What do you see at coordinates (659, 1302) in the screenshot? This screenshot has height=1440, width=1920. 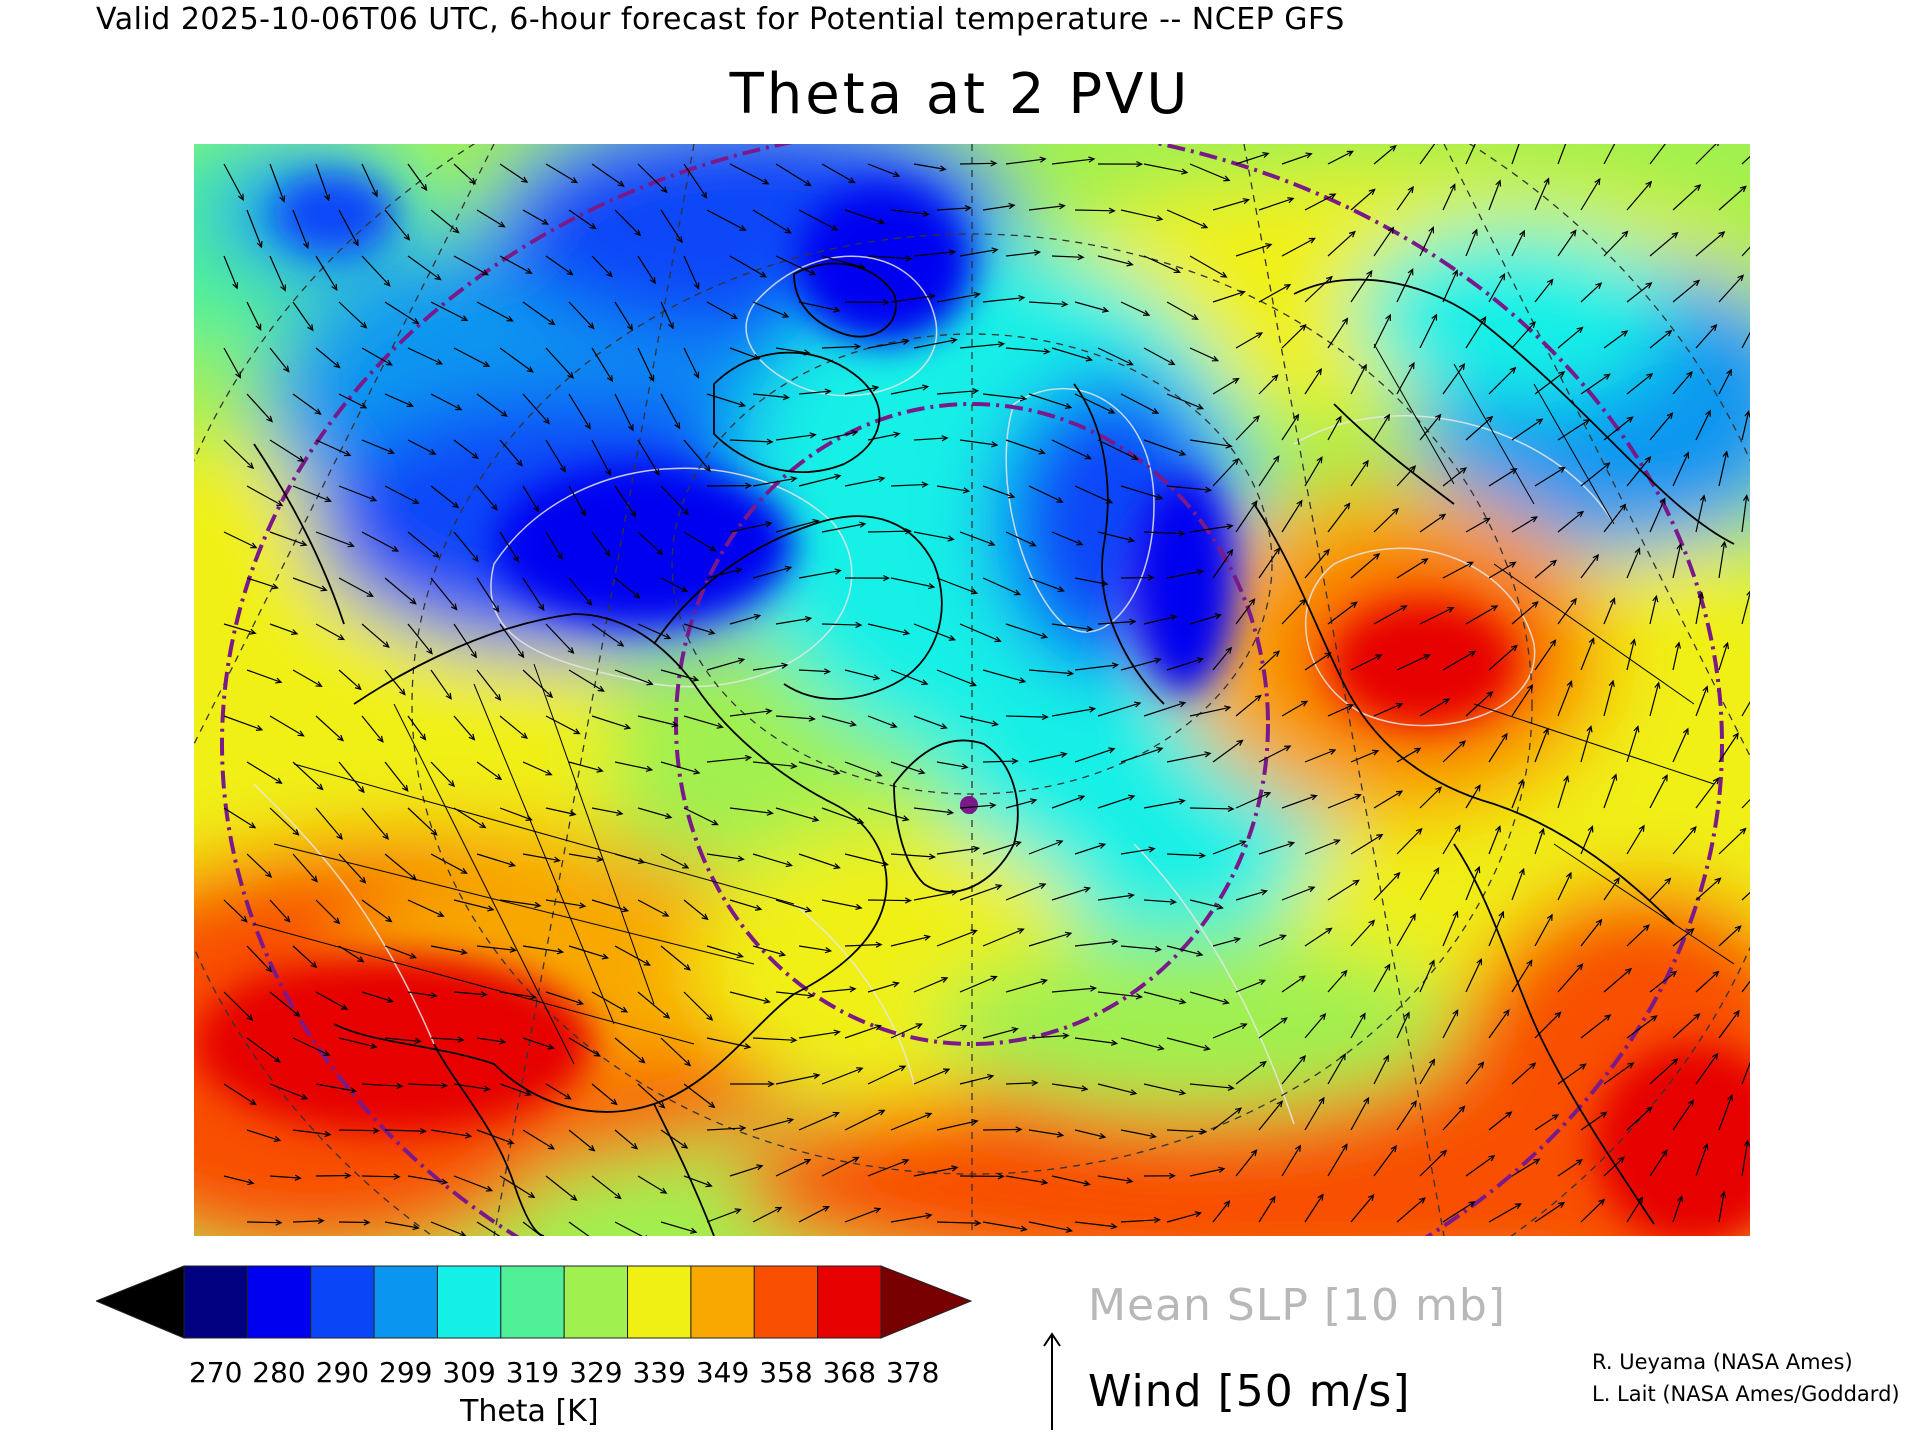 I see `colorbar-bin` at bounding box center [659, 1302].